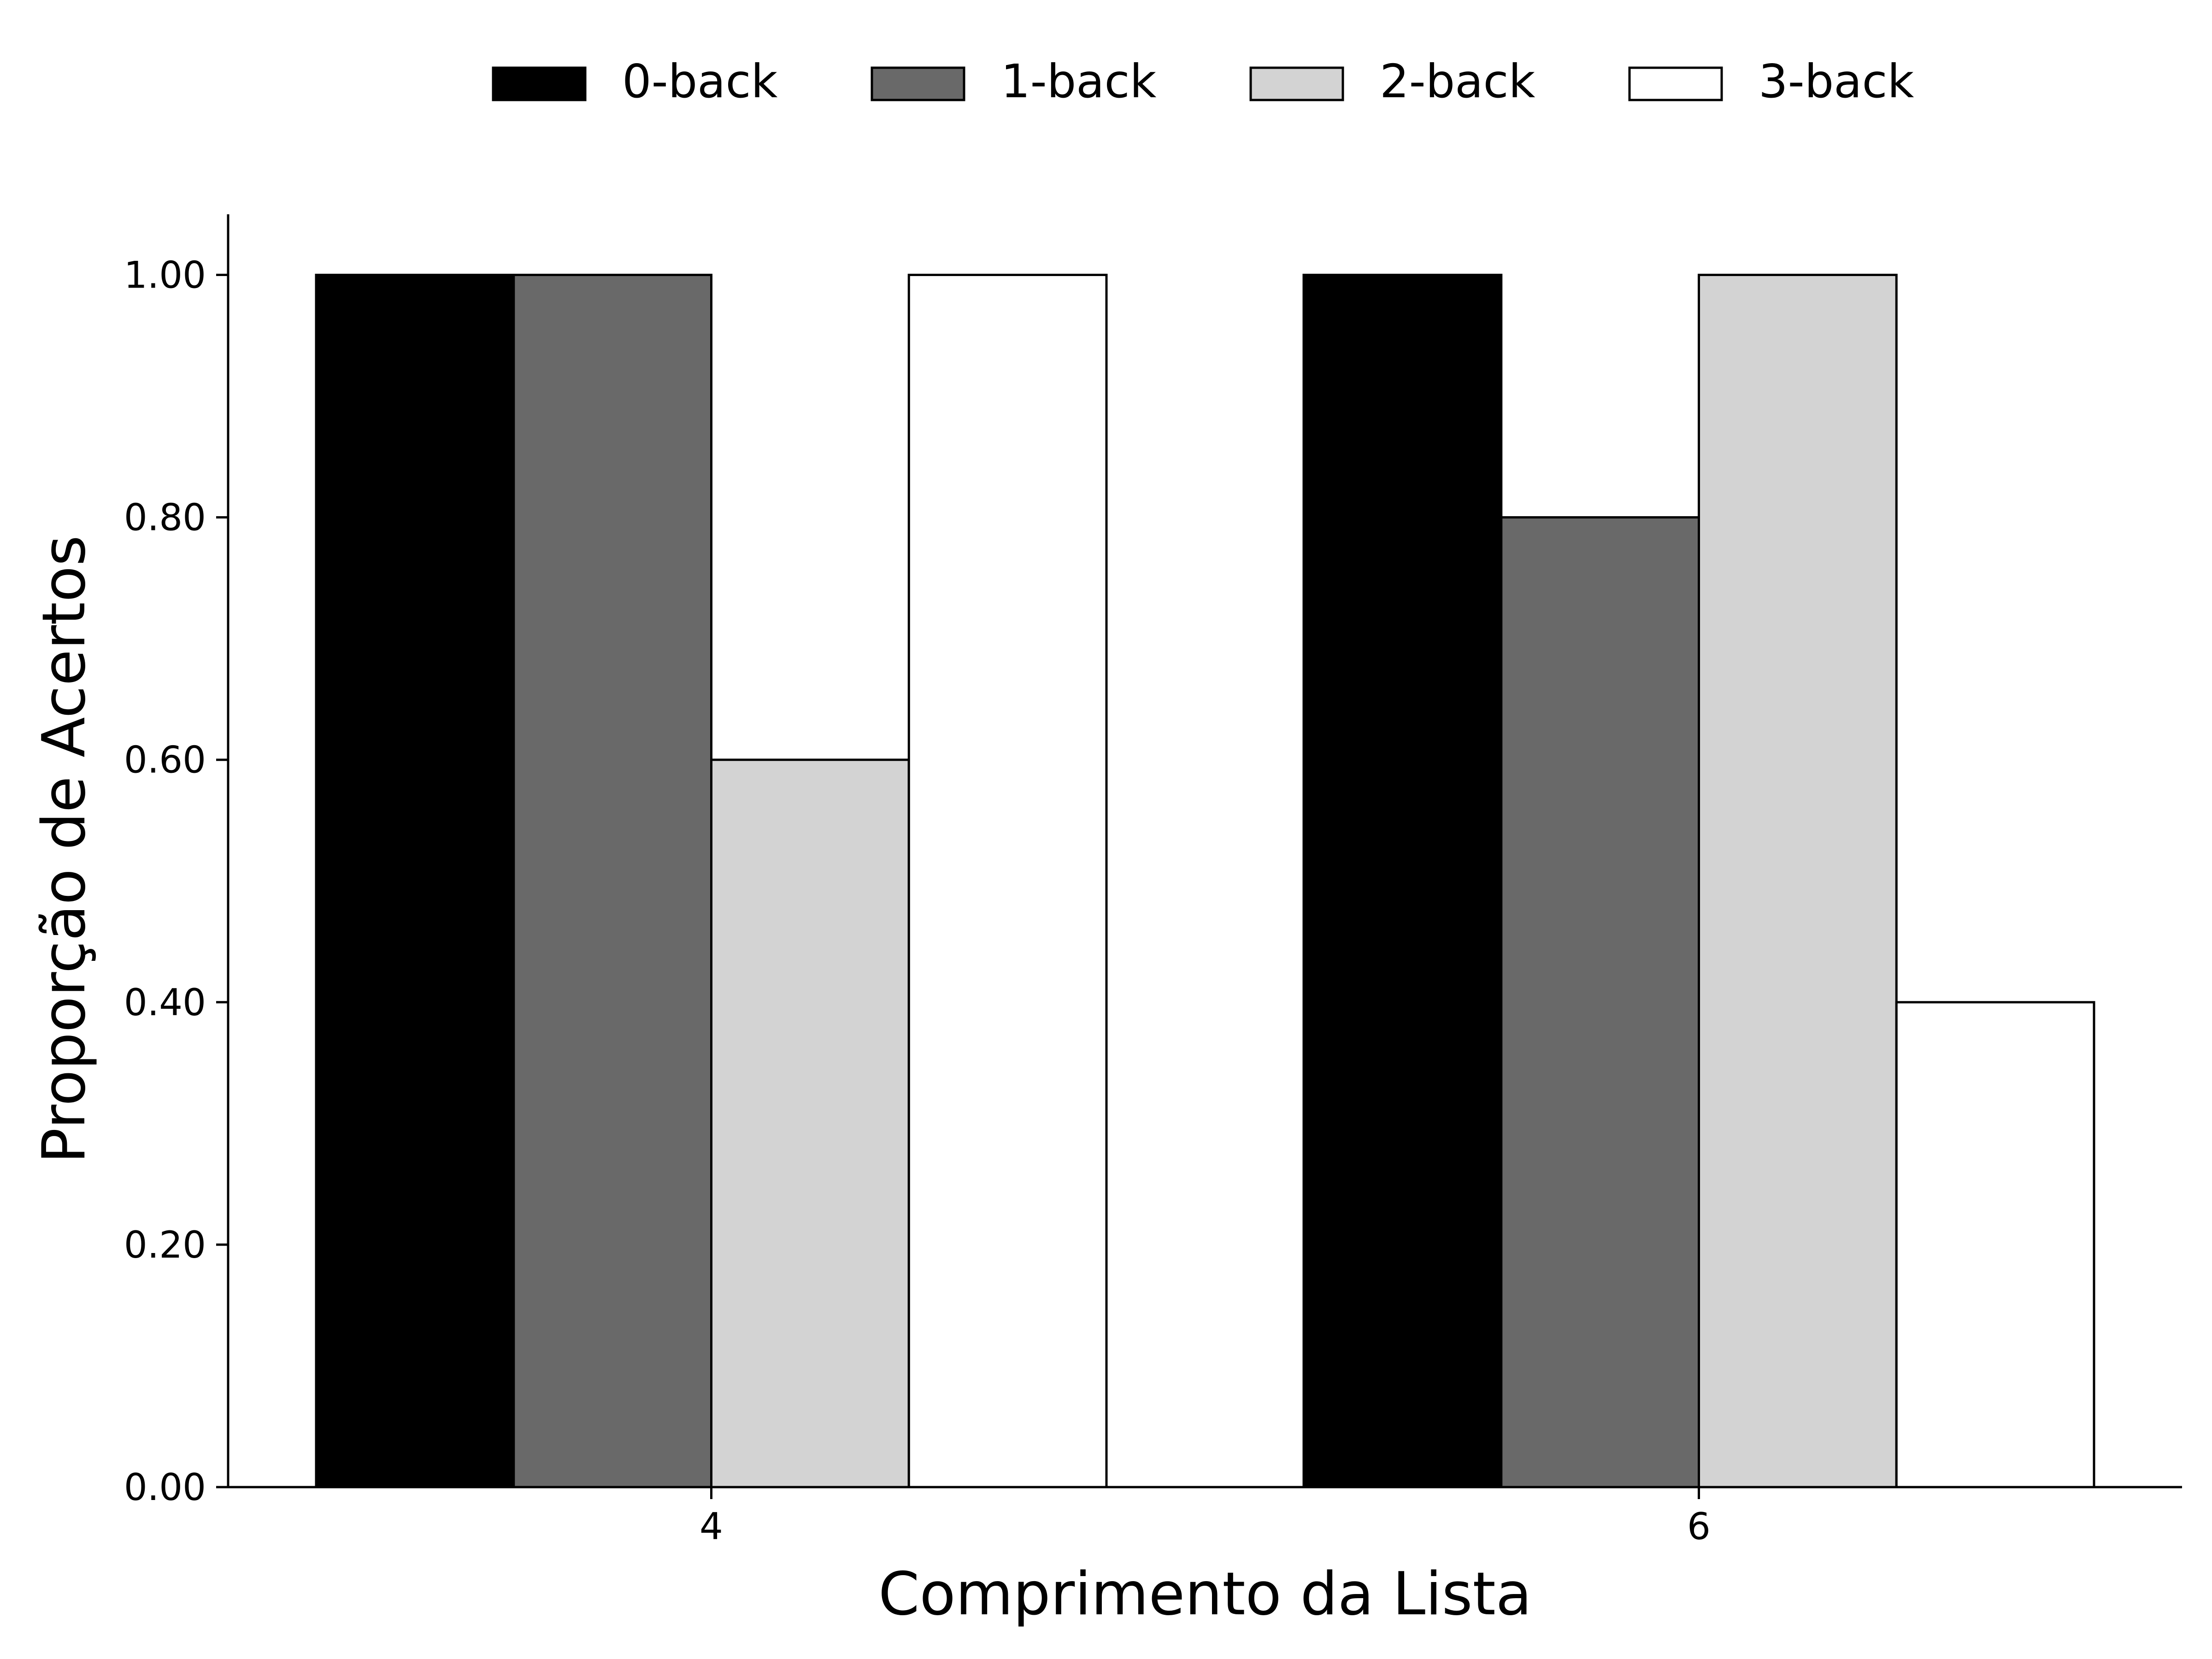 The height and width of the screenshot is (1659, 2212). What do you see at coordinates (1205, 1594) in the screenshot?
I see `x-axis-label: Comprimento da Lista` at bounding box center [1205, 1594].